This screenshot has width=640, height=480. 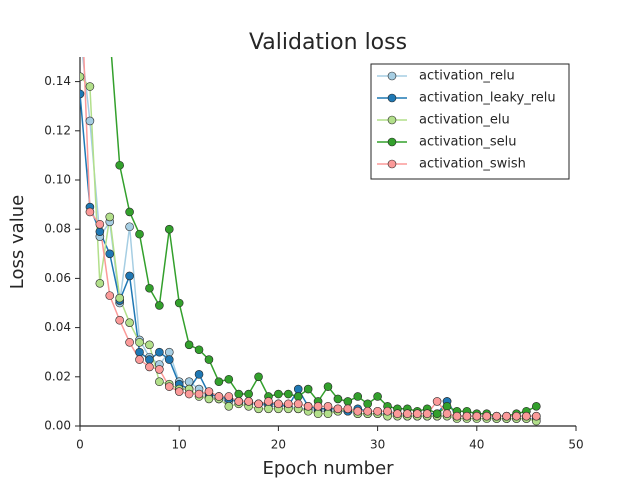 What do you see at coordinates (377, 445) in the screenshot?
I see `x-tick-label: 30` at bounding box center [377, 445].